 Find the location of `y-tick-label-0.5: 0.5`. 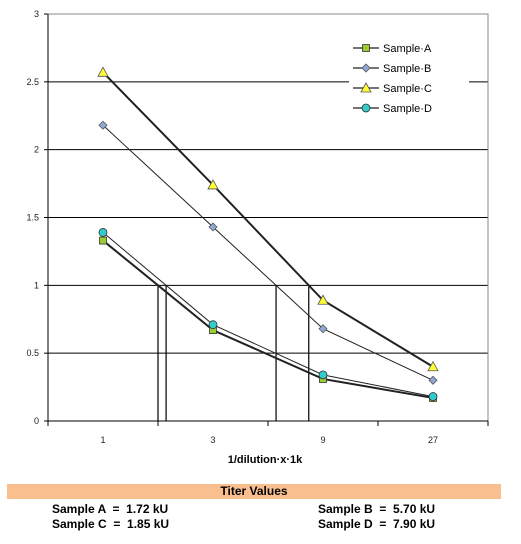

y-tick-label-0.5: 0.5 is located at coordinates (32, 353).